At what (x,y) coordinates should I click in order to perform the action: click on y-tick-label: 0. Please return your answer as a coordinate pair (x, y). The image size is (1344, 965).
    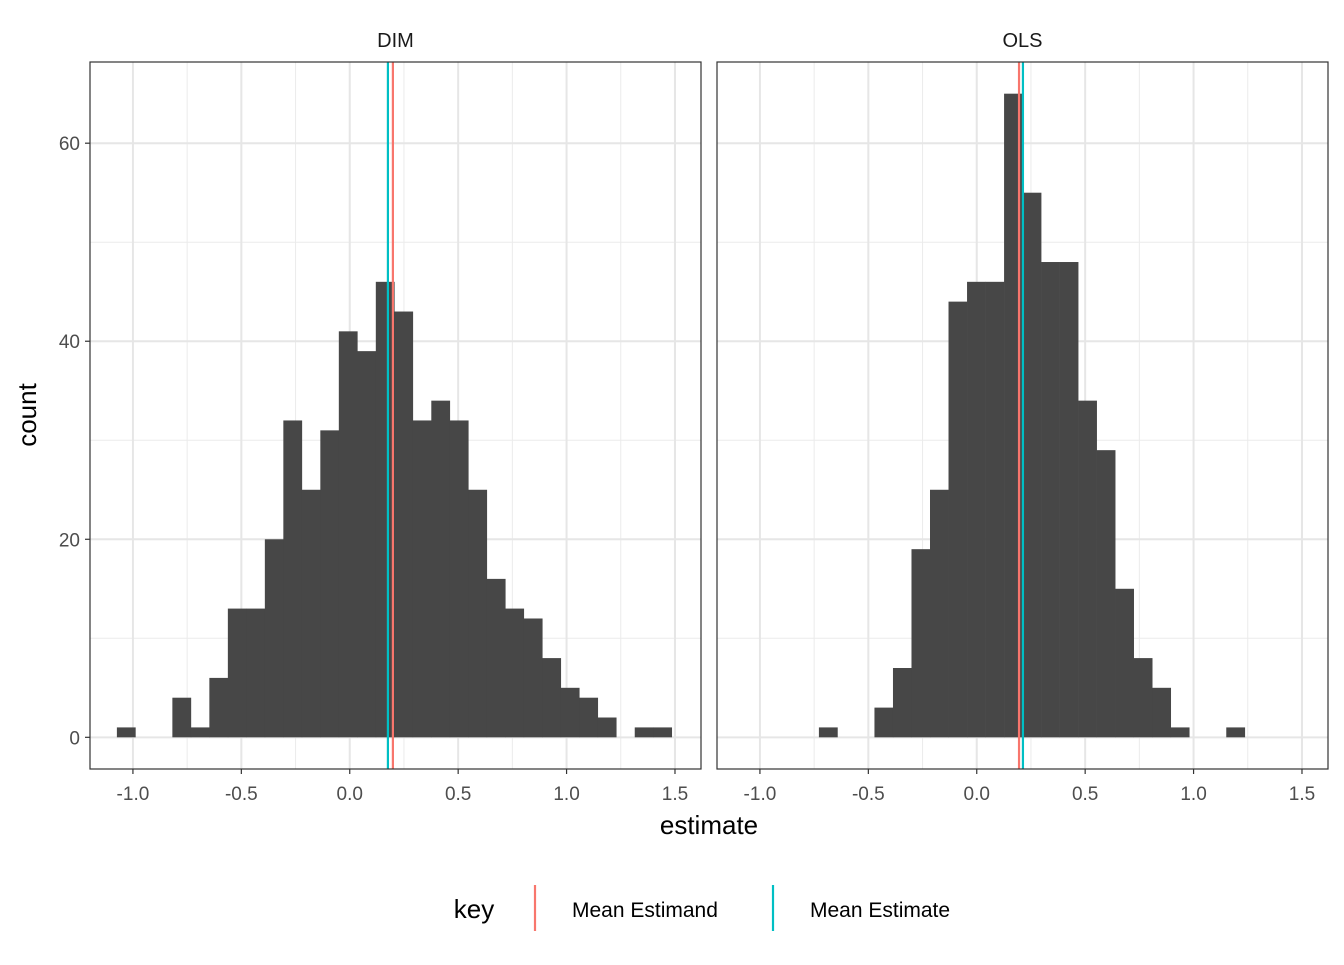
    Looking at the image, I should click on (74, 738).